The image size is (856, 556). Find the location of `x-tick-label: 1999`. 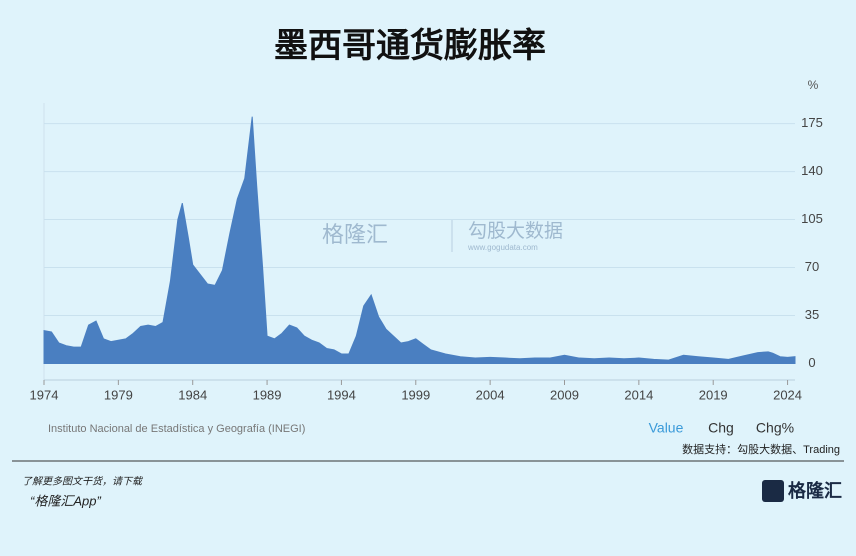

x-tick-label: 1999 is located at coordinates (415, 394).